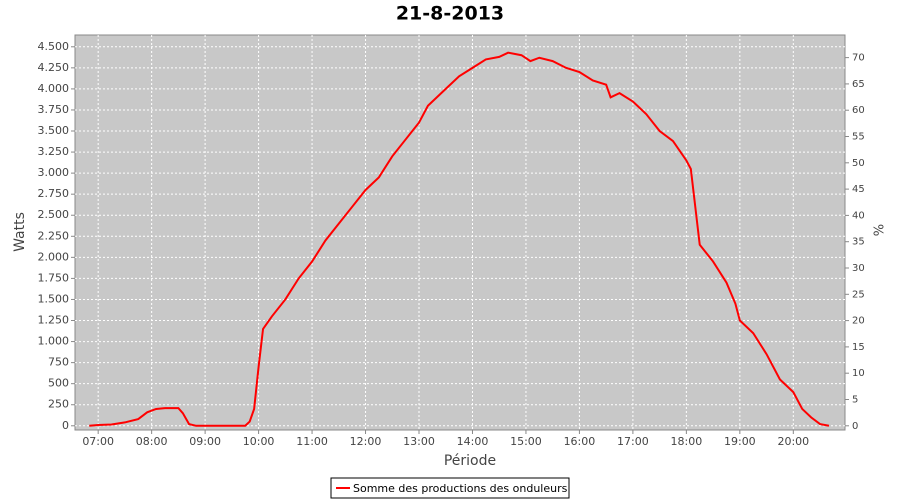 The height and width of the screenshot is (500, 900). What do you see at coordinates (54, 109) in the screenshot?
I see `y-tick-label: 3.750` at bounding box center [54, 109].